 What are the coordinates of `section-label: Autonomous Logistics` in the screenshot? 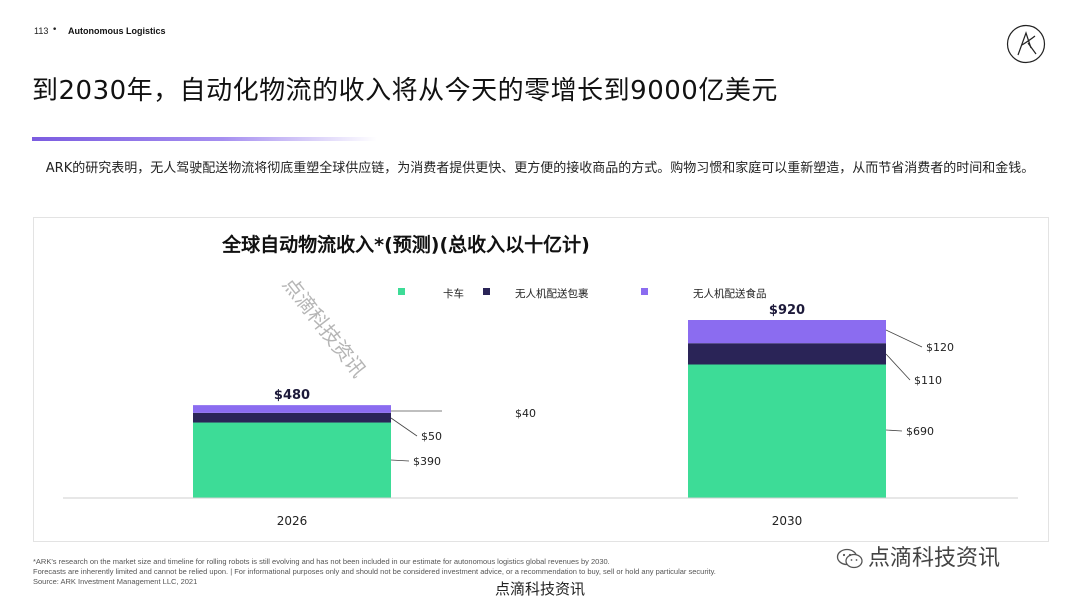 It's located at (117, 31).